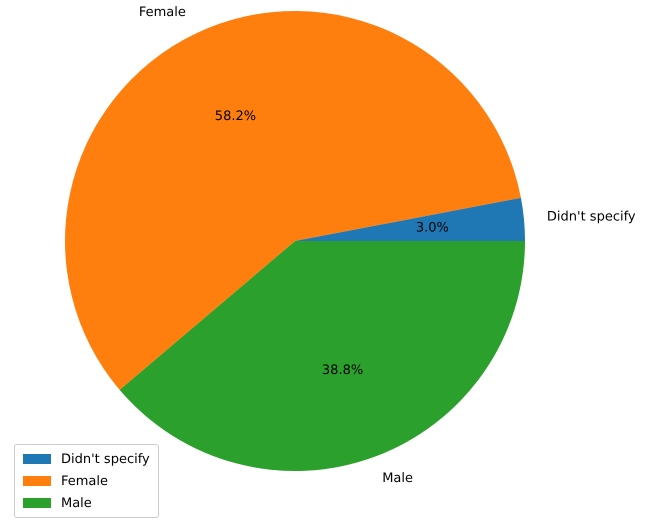 The width and height of the screenshot is (660, 520). Describe the element at coordinates (397, 478) in the screenshot. I see `slice-label: Male` at that location.